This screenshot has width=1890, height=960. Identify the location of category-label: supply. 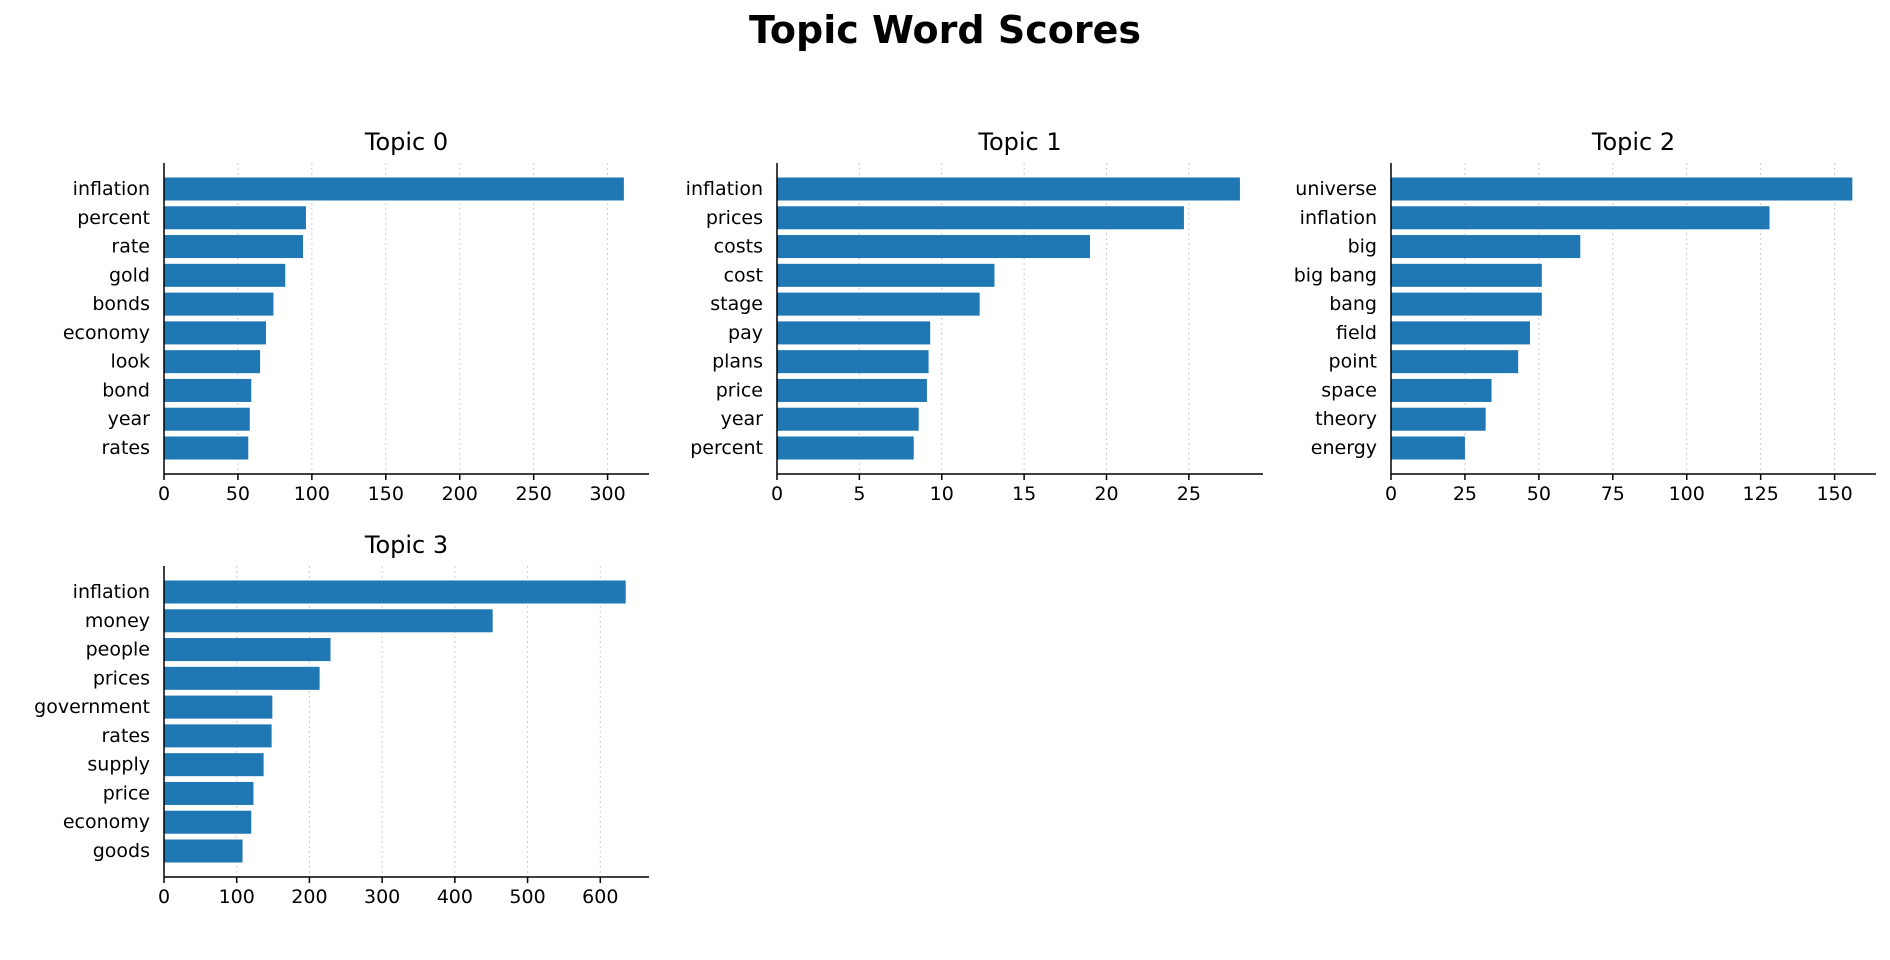
(118, 765).